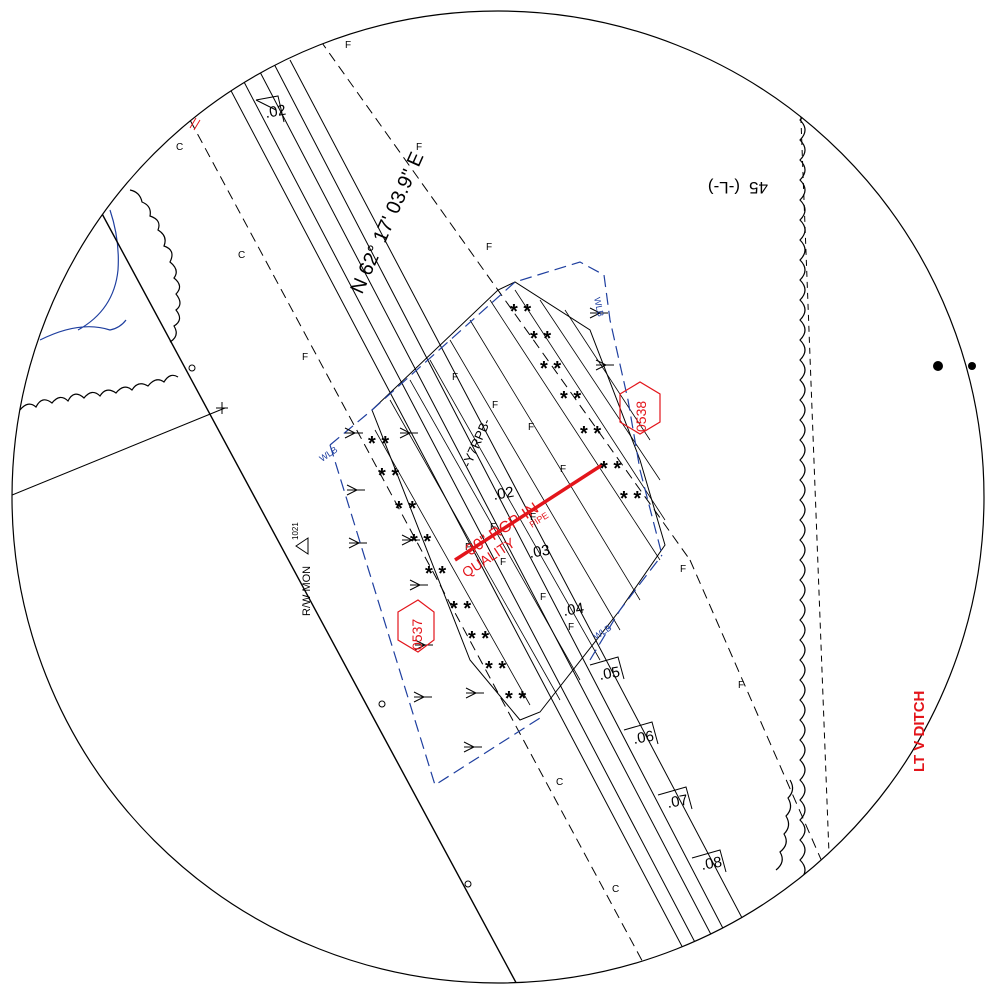 The width and height of the screenshot is (996, 994). What do you see at coordinates (677, 802) in the screenshot?
I see `station-tick: .07` at bounding box center [677, 802].